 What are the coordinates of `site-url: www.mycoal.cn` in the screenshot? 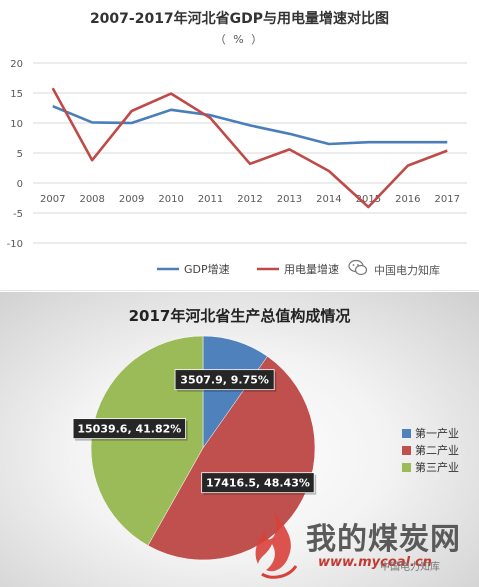 It's located at (375, 562).